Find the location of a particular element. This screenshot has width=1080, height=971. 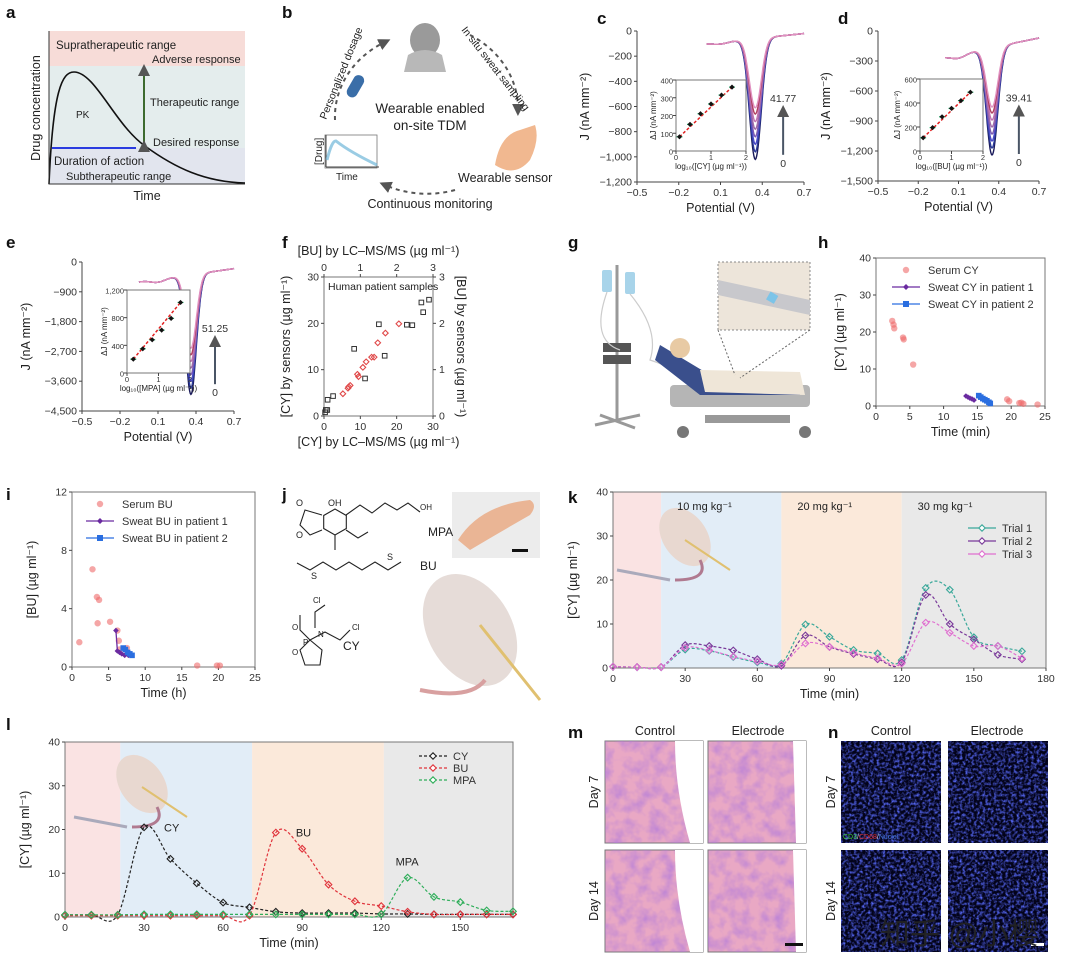

supratherapeutic-band is located at coordinates (147, 48).